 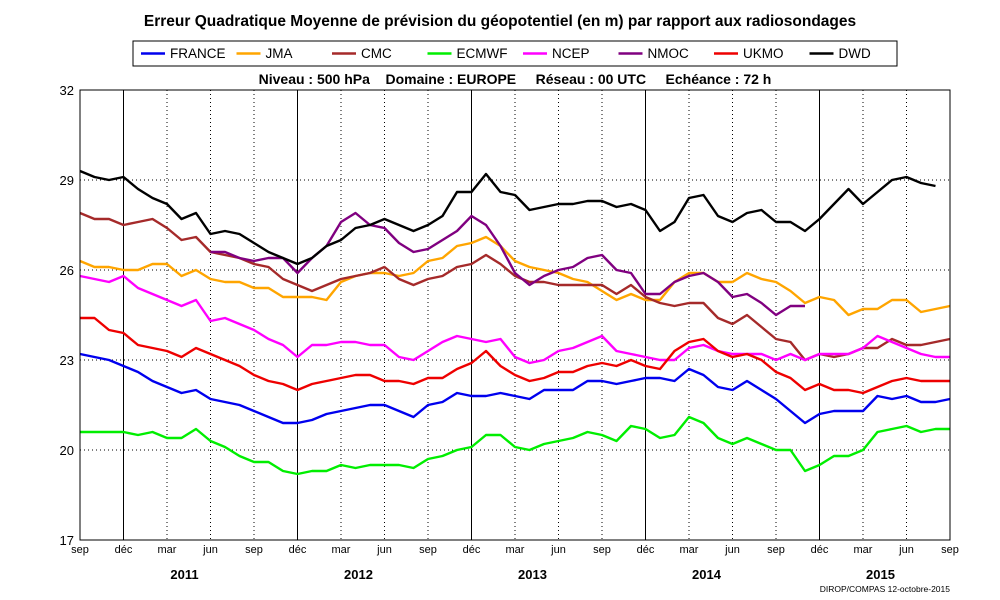 What do you see at coordinates (198, 53) in the screenshot?
I see `legend-label-france: FRANCE` at bounding box center [198, 53].